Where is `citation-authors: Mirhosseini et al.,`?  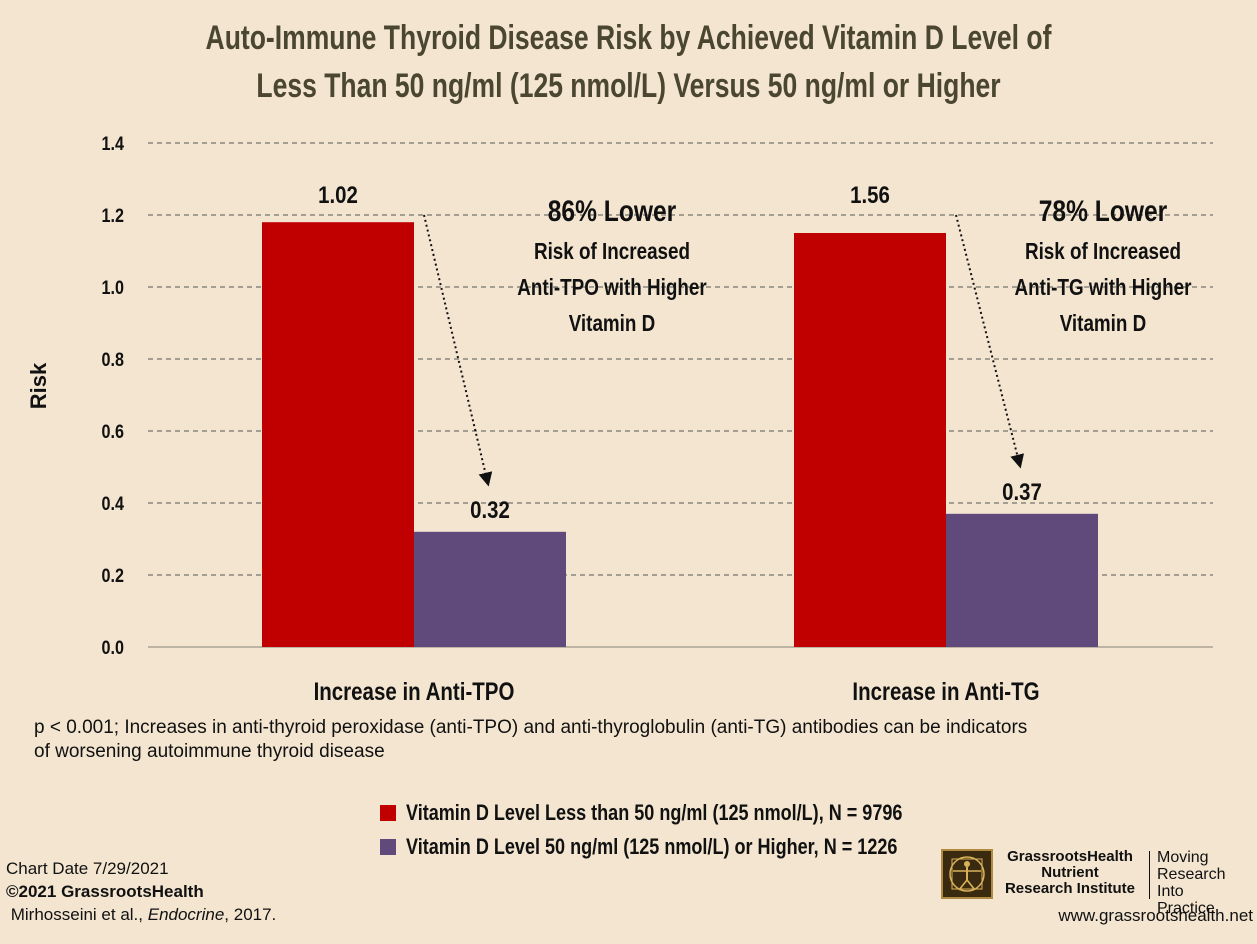
citation-authors: Mirhosseini et al., is located at coordinates (79, 914).